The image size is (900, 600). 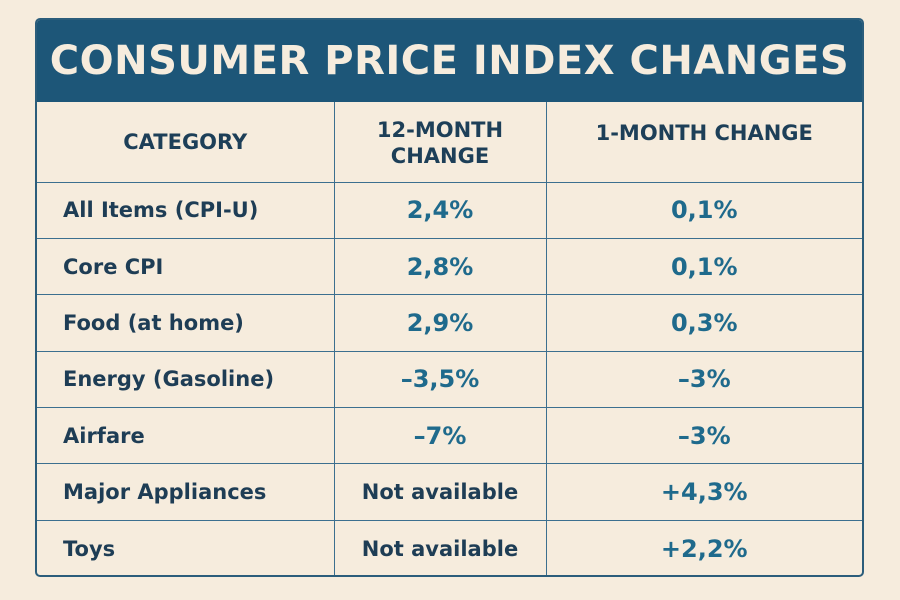 I want to click on category-cell: All Items (CPI-U), so click(x=186, y=210).